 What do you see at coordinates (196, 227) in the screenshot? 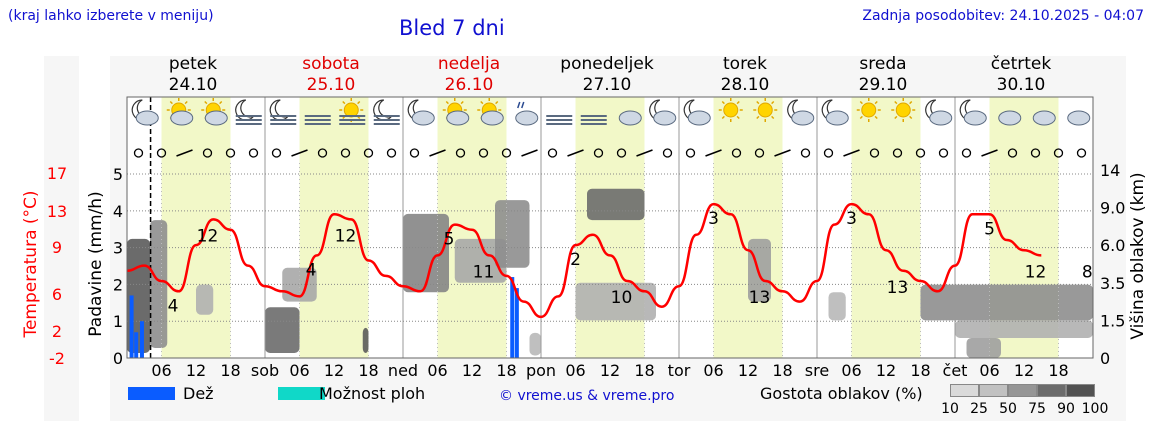
I see `daylight-band` at bounding box center [196, 227].